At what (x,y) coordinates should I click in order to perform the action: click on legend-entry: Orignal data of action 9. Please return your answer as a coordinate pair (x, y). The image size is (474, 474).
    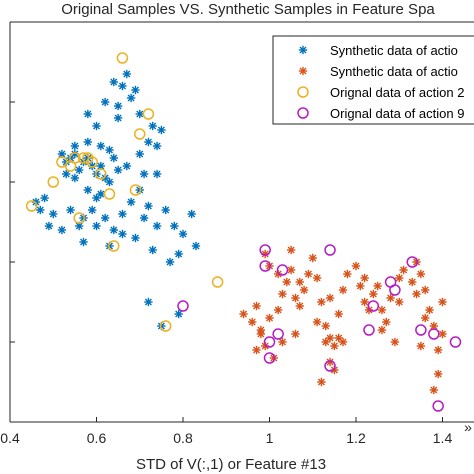
    Looking at the image, I should click on (380, 113).